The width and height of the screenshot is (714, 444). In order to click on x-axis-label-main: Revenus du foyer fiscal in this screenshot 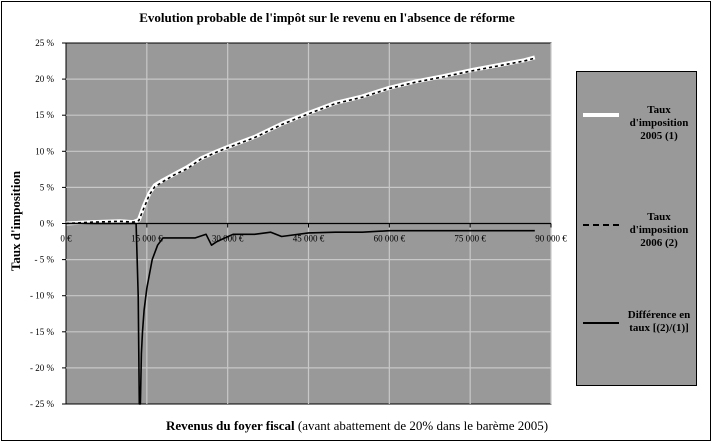, I will do `click(230, 425)`.